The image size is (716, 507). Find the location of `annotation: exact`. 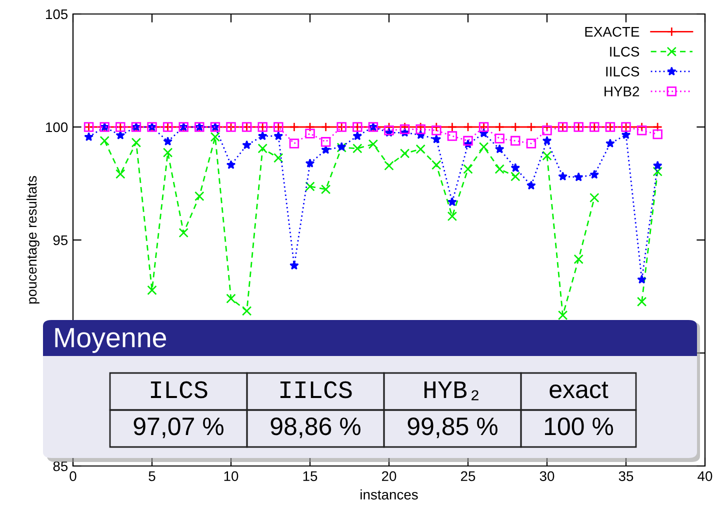

annotation: exact is located at coordinates (579, 390).